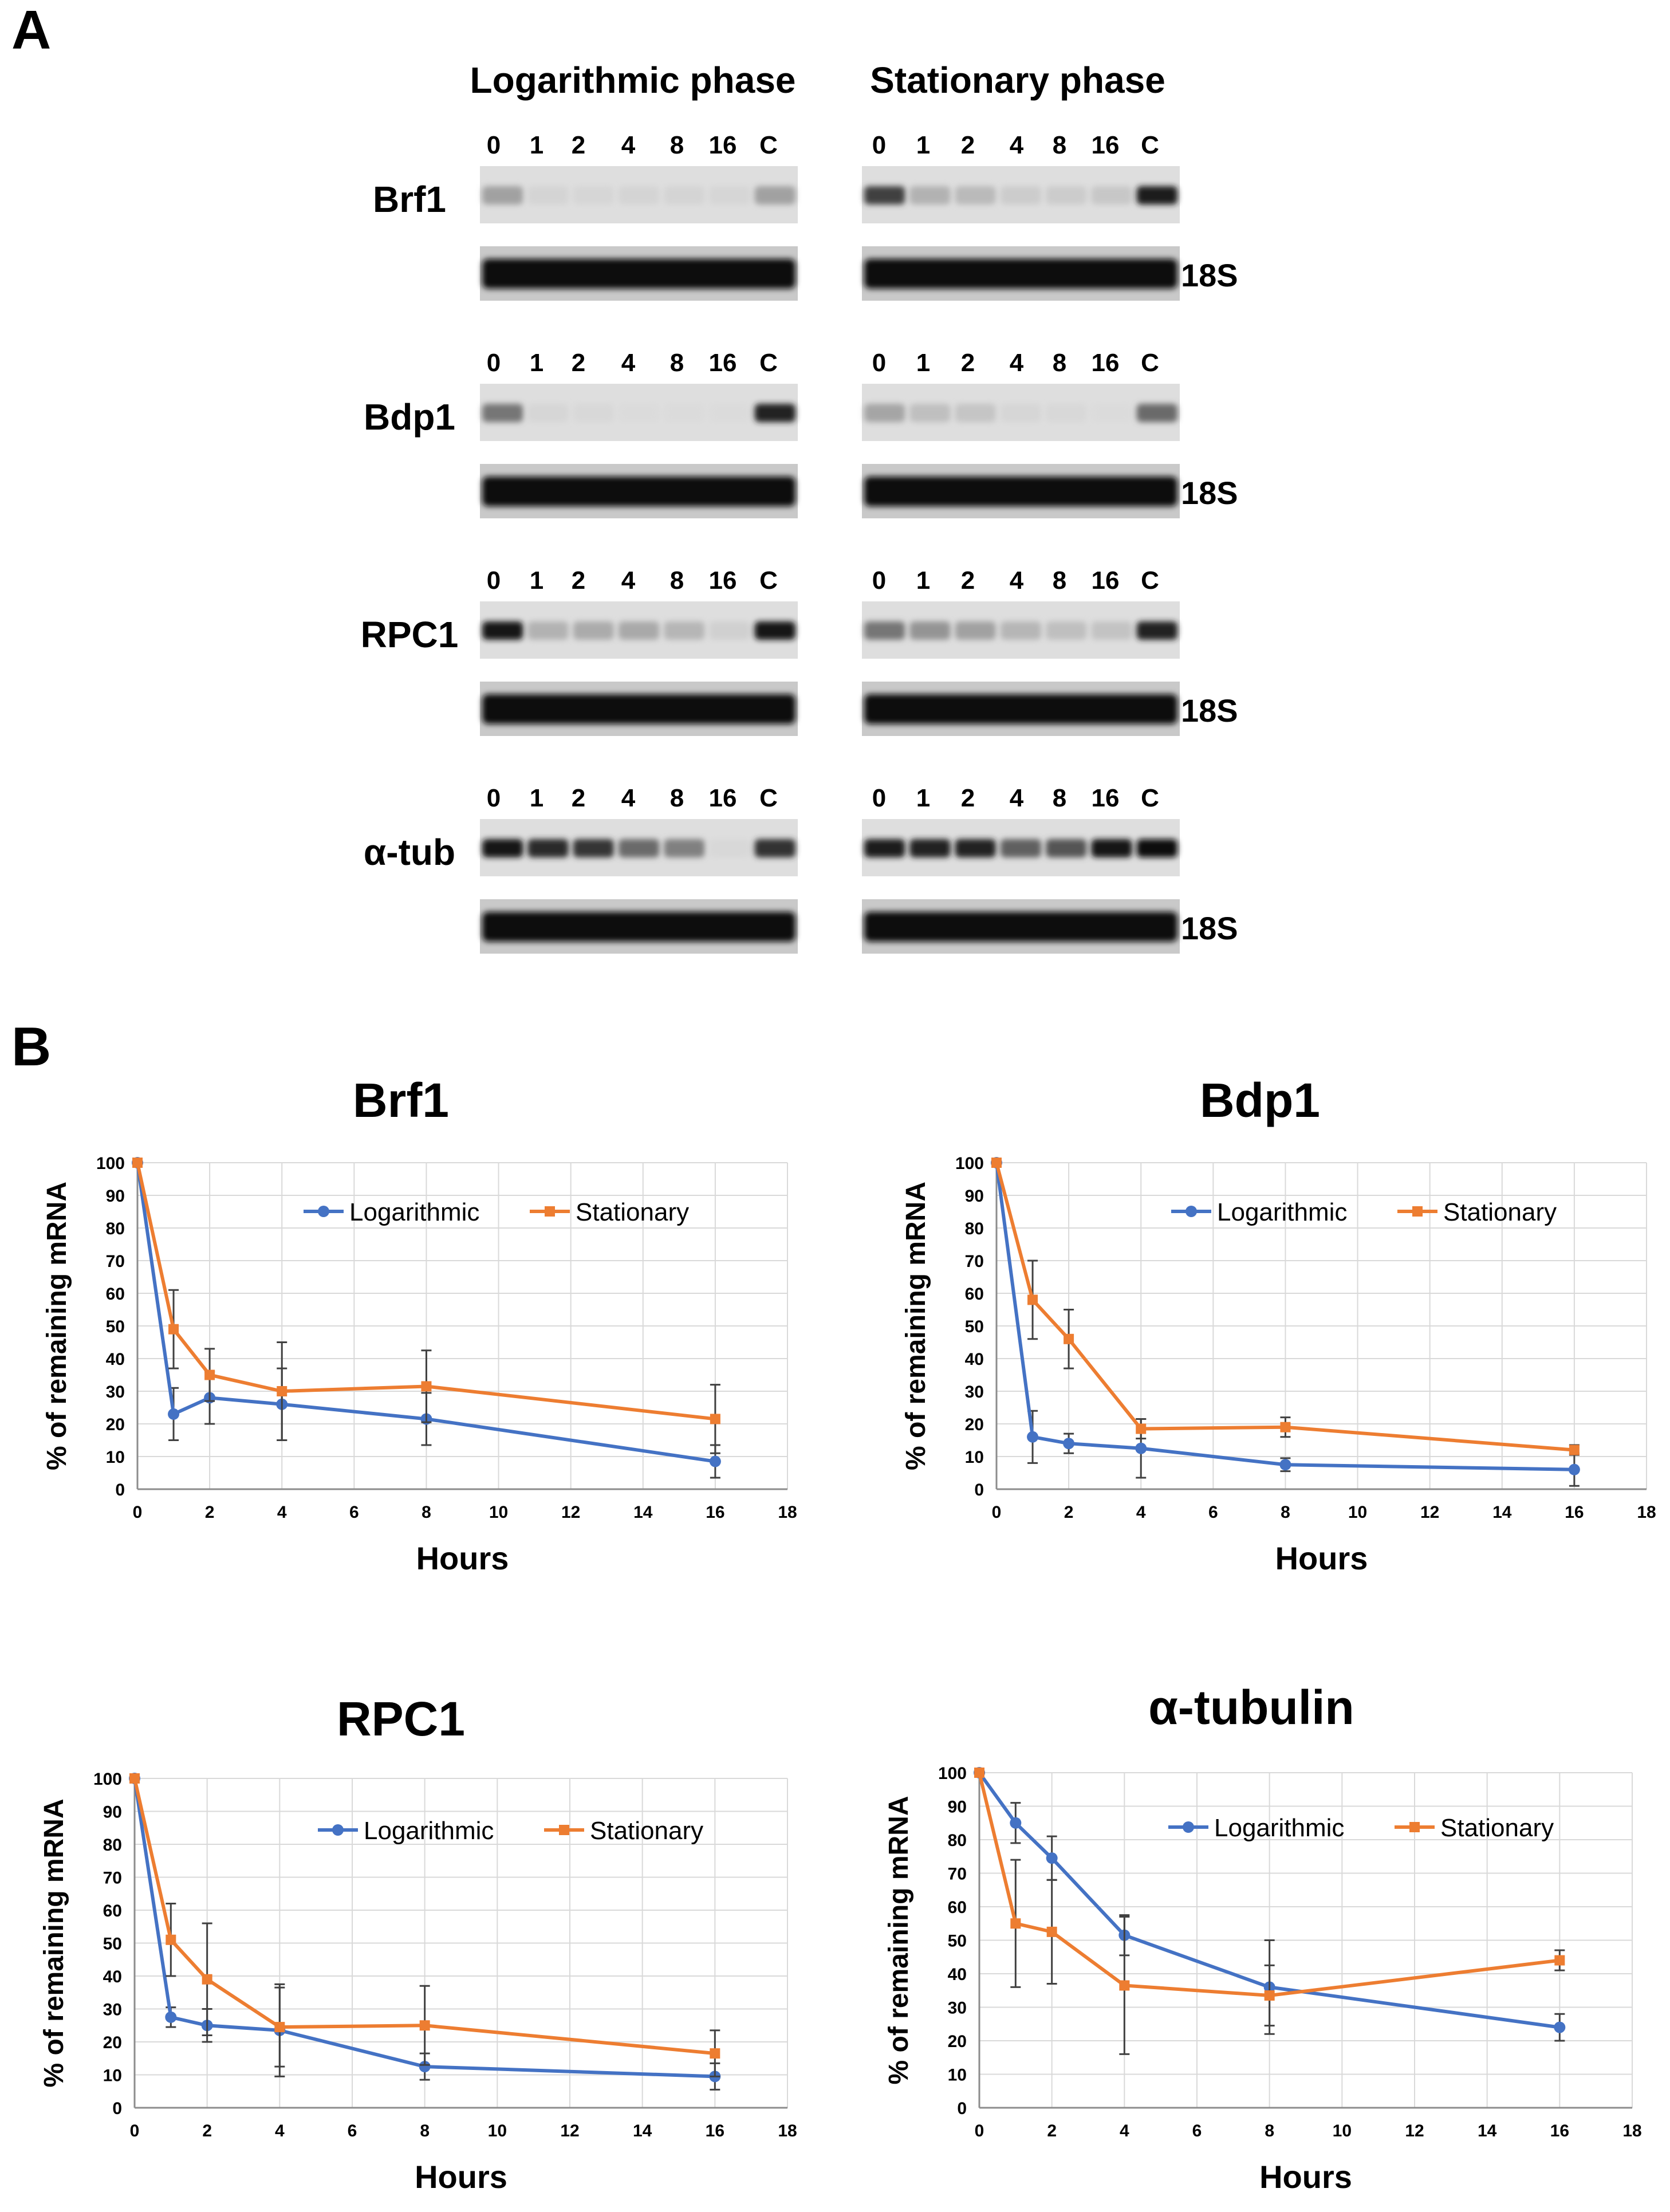  I want to click on blot-row-1: Bdp1 0 1 2 4 8 16 C 0 1 2 4 8 16 C 18S, so click(801, 434).